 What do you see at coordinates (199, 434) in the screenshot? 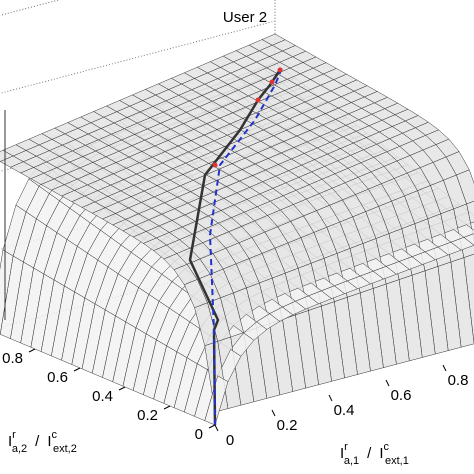
I see `y-tick-label: 0` at bounding box center [199, 434].